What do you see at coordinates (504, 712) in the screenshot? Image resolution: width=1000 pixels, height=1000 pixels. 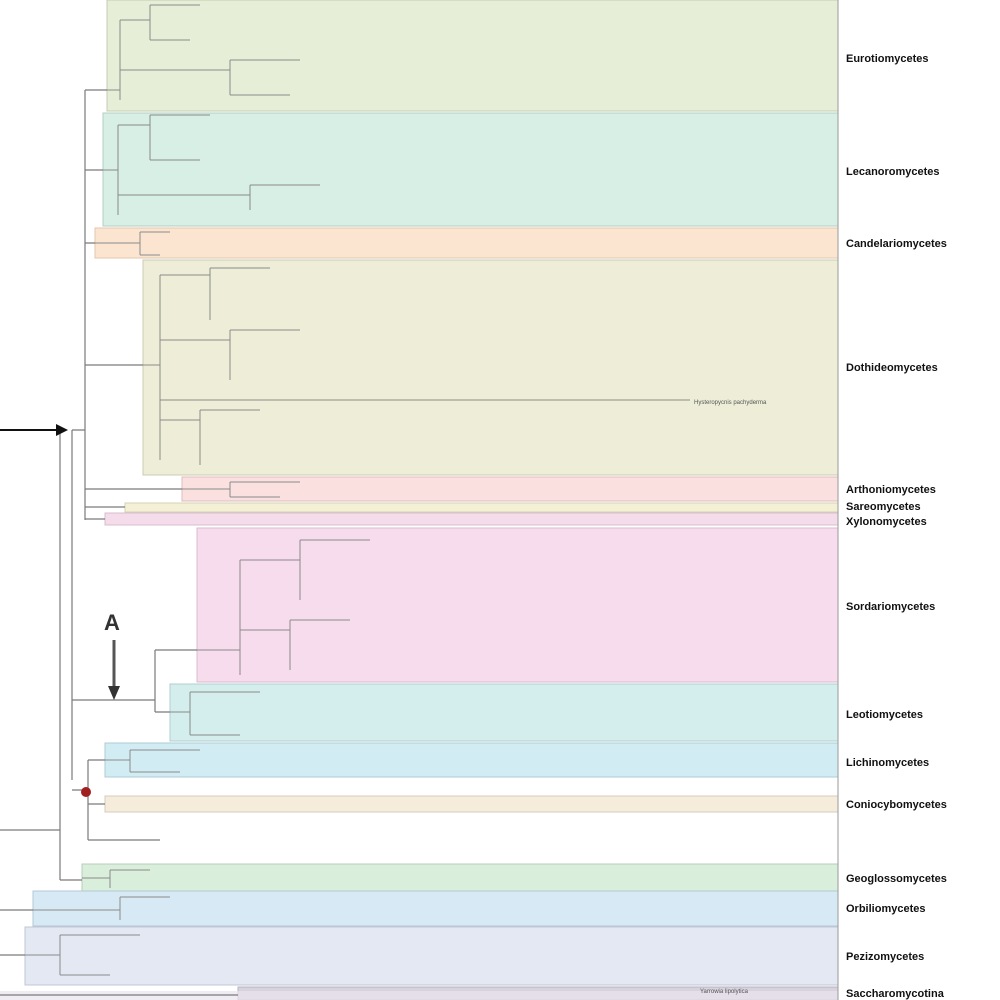 I see `band-leotiomycetes` at bounding box center [504, 712].